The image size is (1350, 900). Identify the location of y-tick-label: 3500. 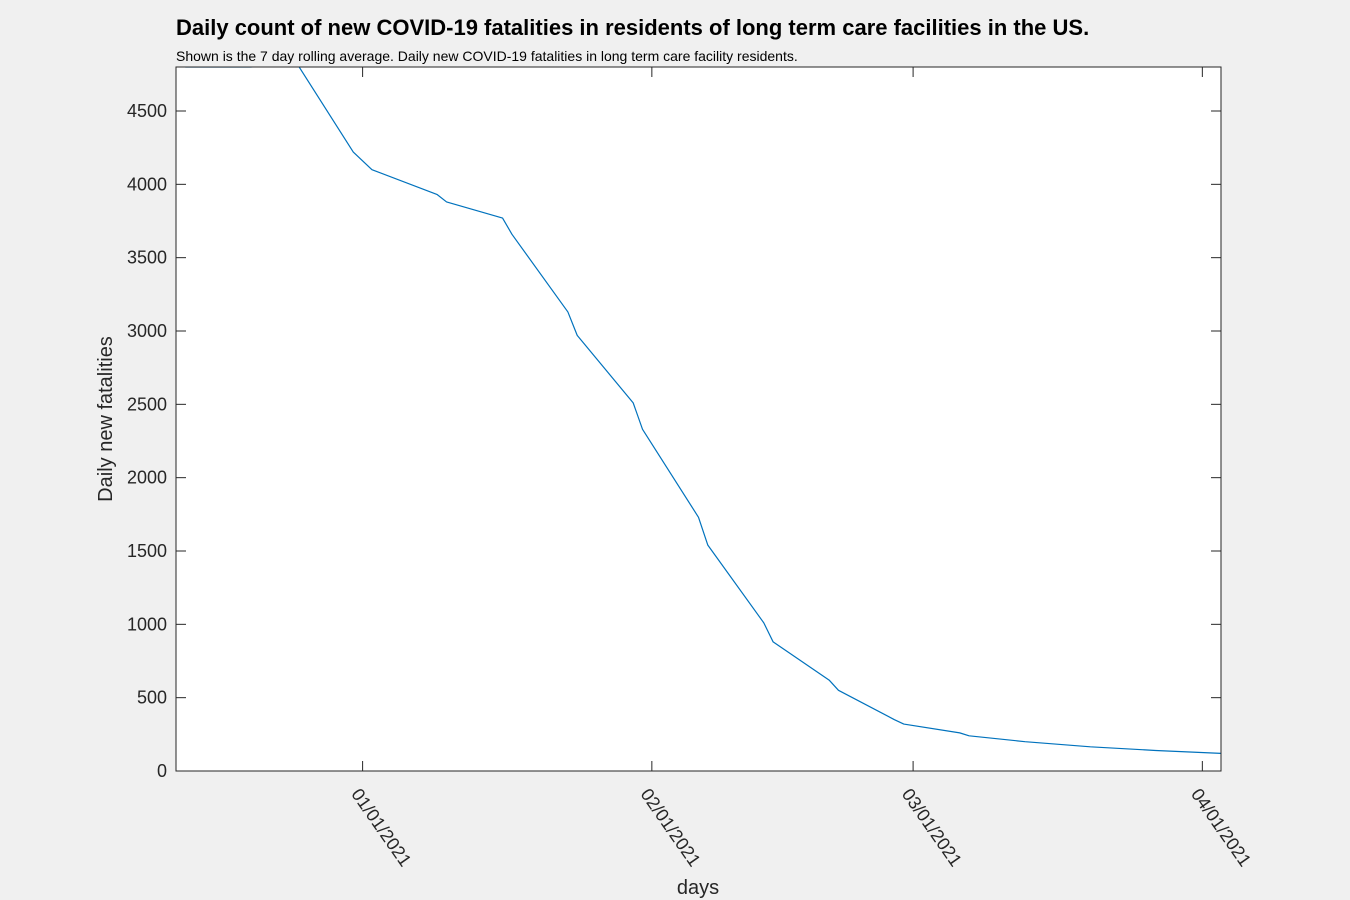
(147, 258).